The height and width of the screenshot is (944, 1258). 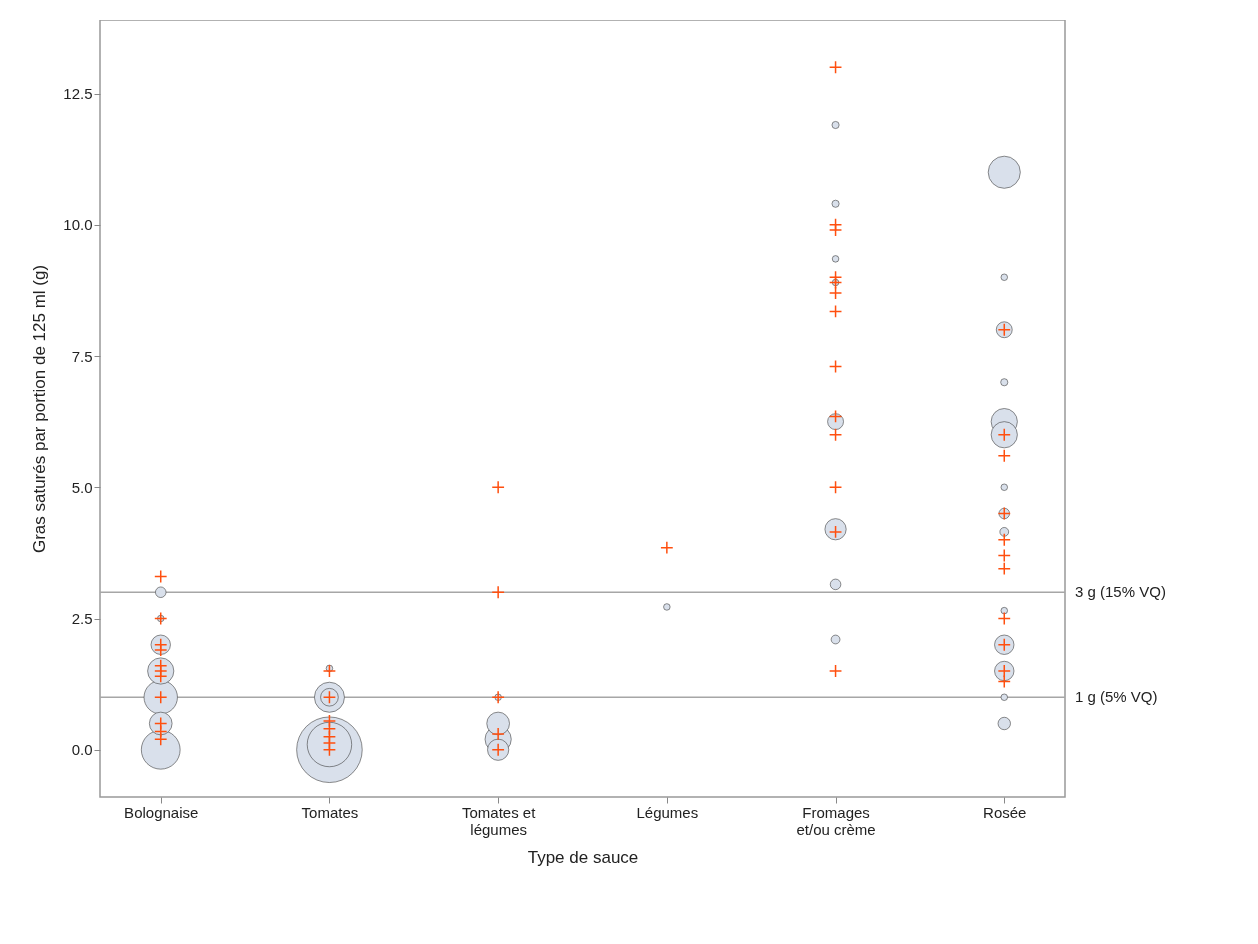 What do you see at coordinates (78, 225) in the screenshot?
I see `y-tick-label: 10.0` at bounding box center [78, 225].